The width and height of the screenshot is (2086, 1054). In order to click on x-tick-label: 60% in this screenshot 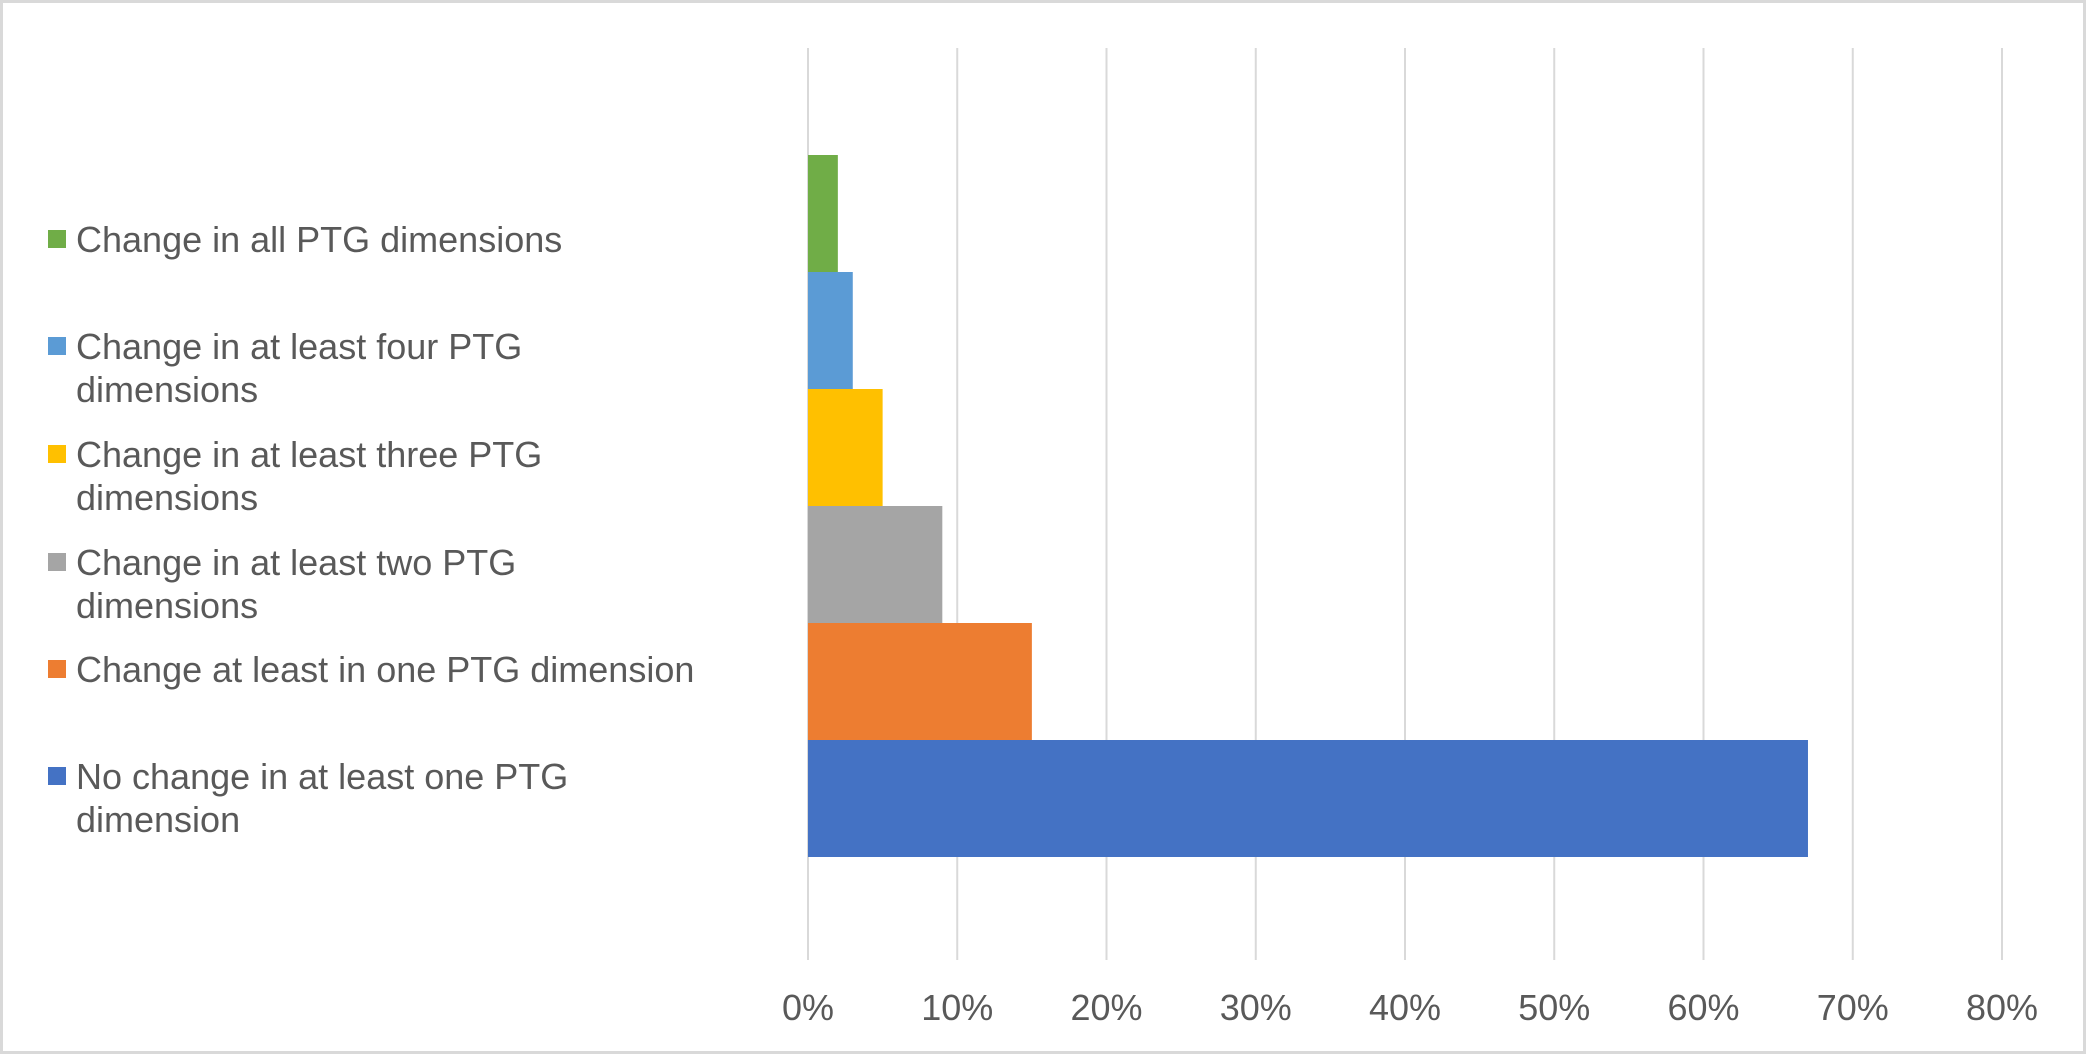, I will do `click(1703, 1007)`.